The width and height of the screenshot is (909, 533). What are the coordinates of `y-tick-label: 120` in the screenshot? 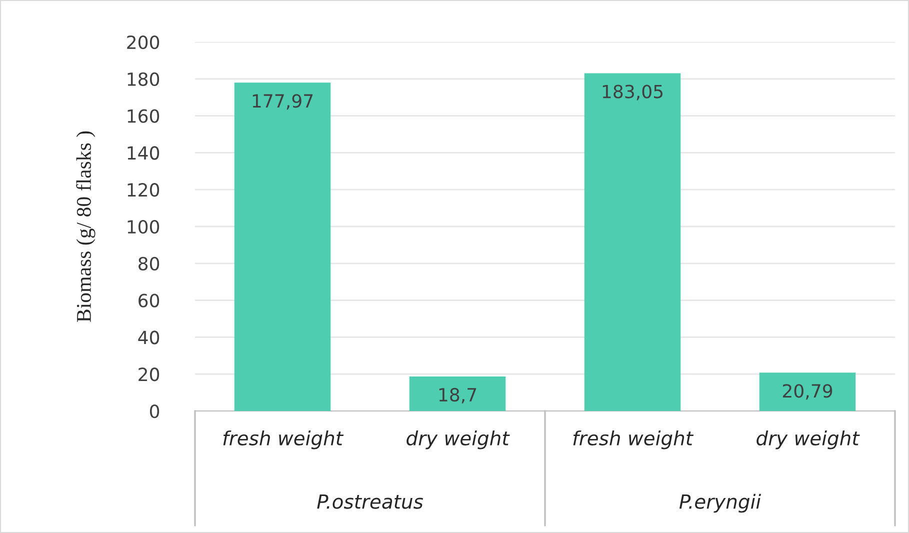 It's located at (144, 190).